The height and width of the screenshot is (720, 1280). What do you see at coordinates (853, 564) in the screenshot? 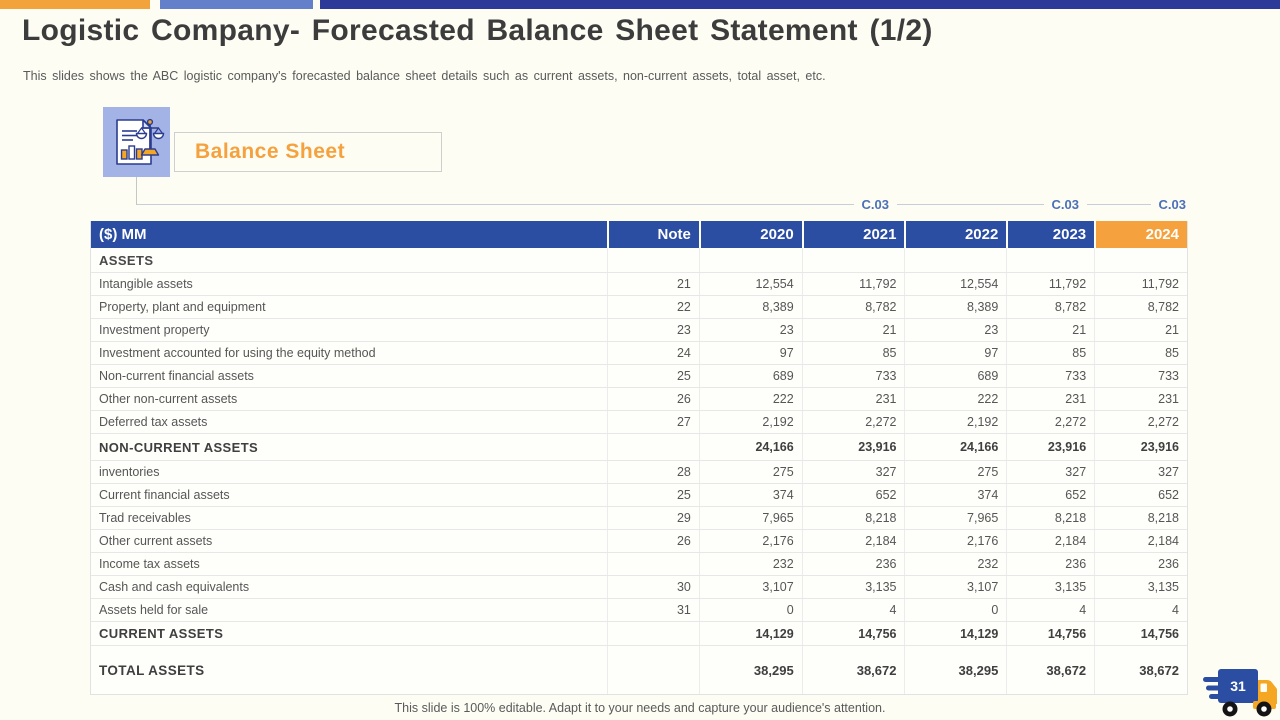
I see `value-cell-2021: 236` at bounding box center [853, 564].